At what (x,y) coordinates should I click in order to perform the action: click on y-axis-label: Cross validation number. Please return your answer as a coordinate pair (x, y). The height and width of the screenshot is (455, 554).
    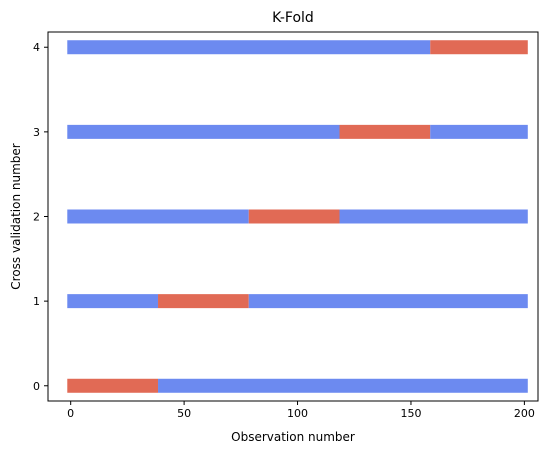
    Looking at the image, I should click on (16, 216).